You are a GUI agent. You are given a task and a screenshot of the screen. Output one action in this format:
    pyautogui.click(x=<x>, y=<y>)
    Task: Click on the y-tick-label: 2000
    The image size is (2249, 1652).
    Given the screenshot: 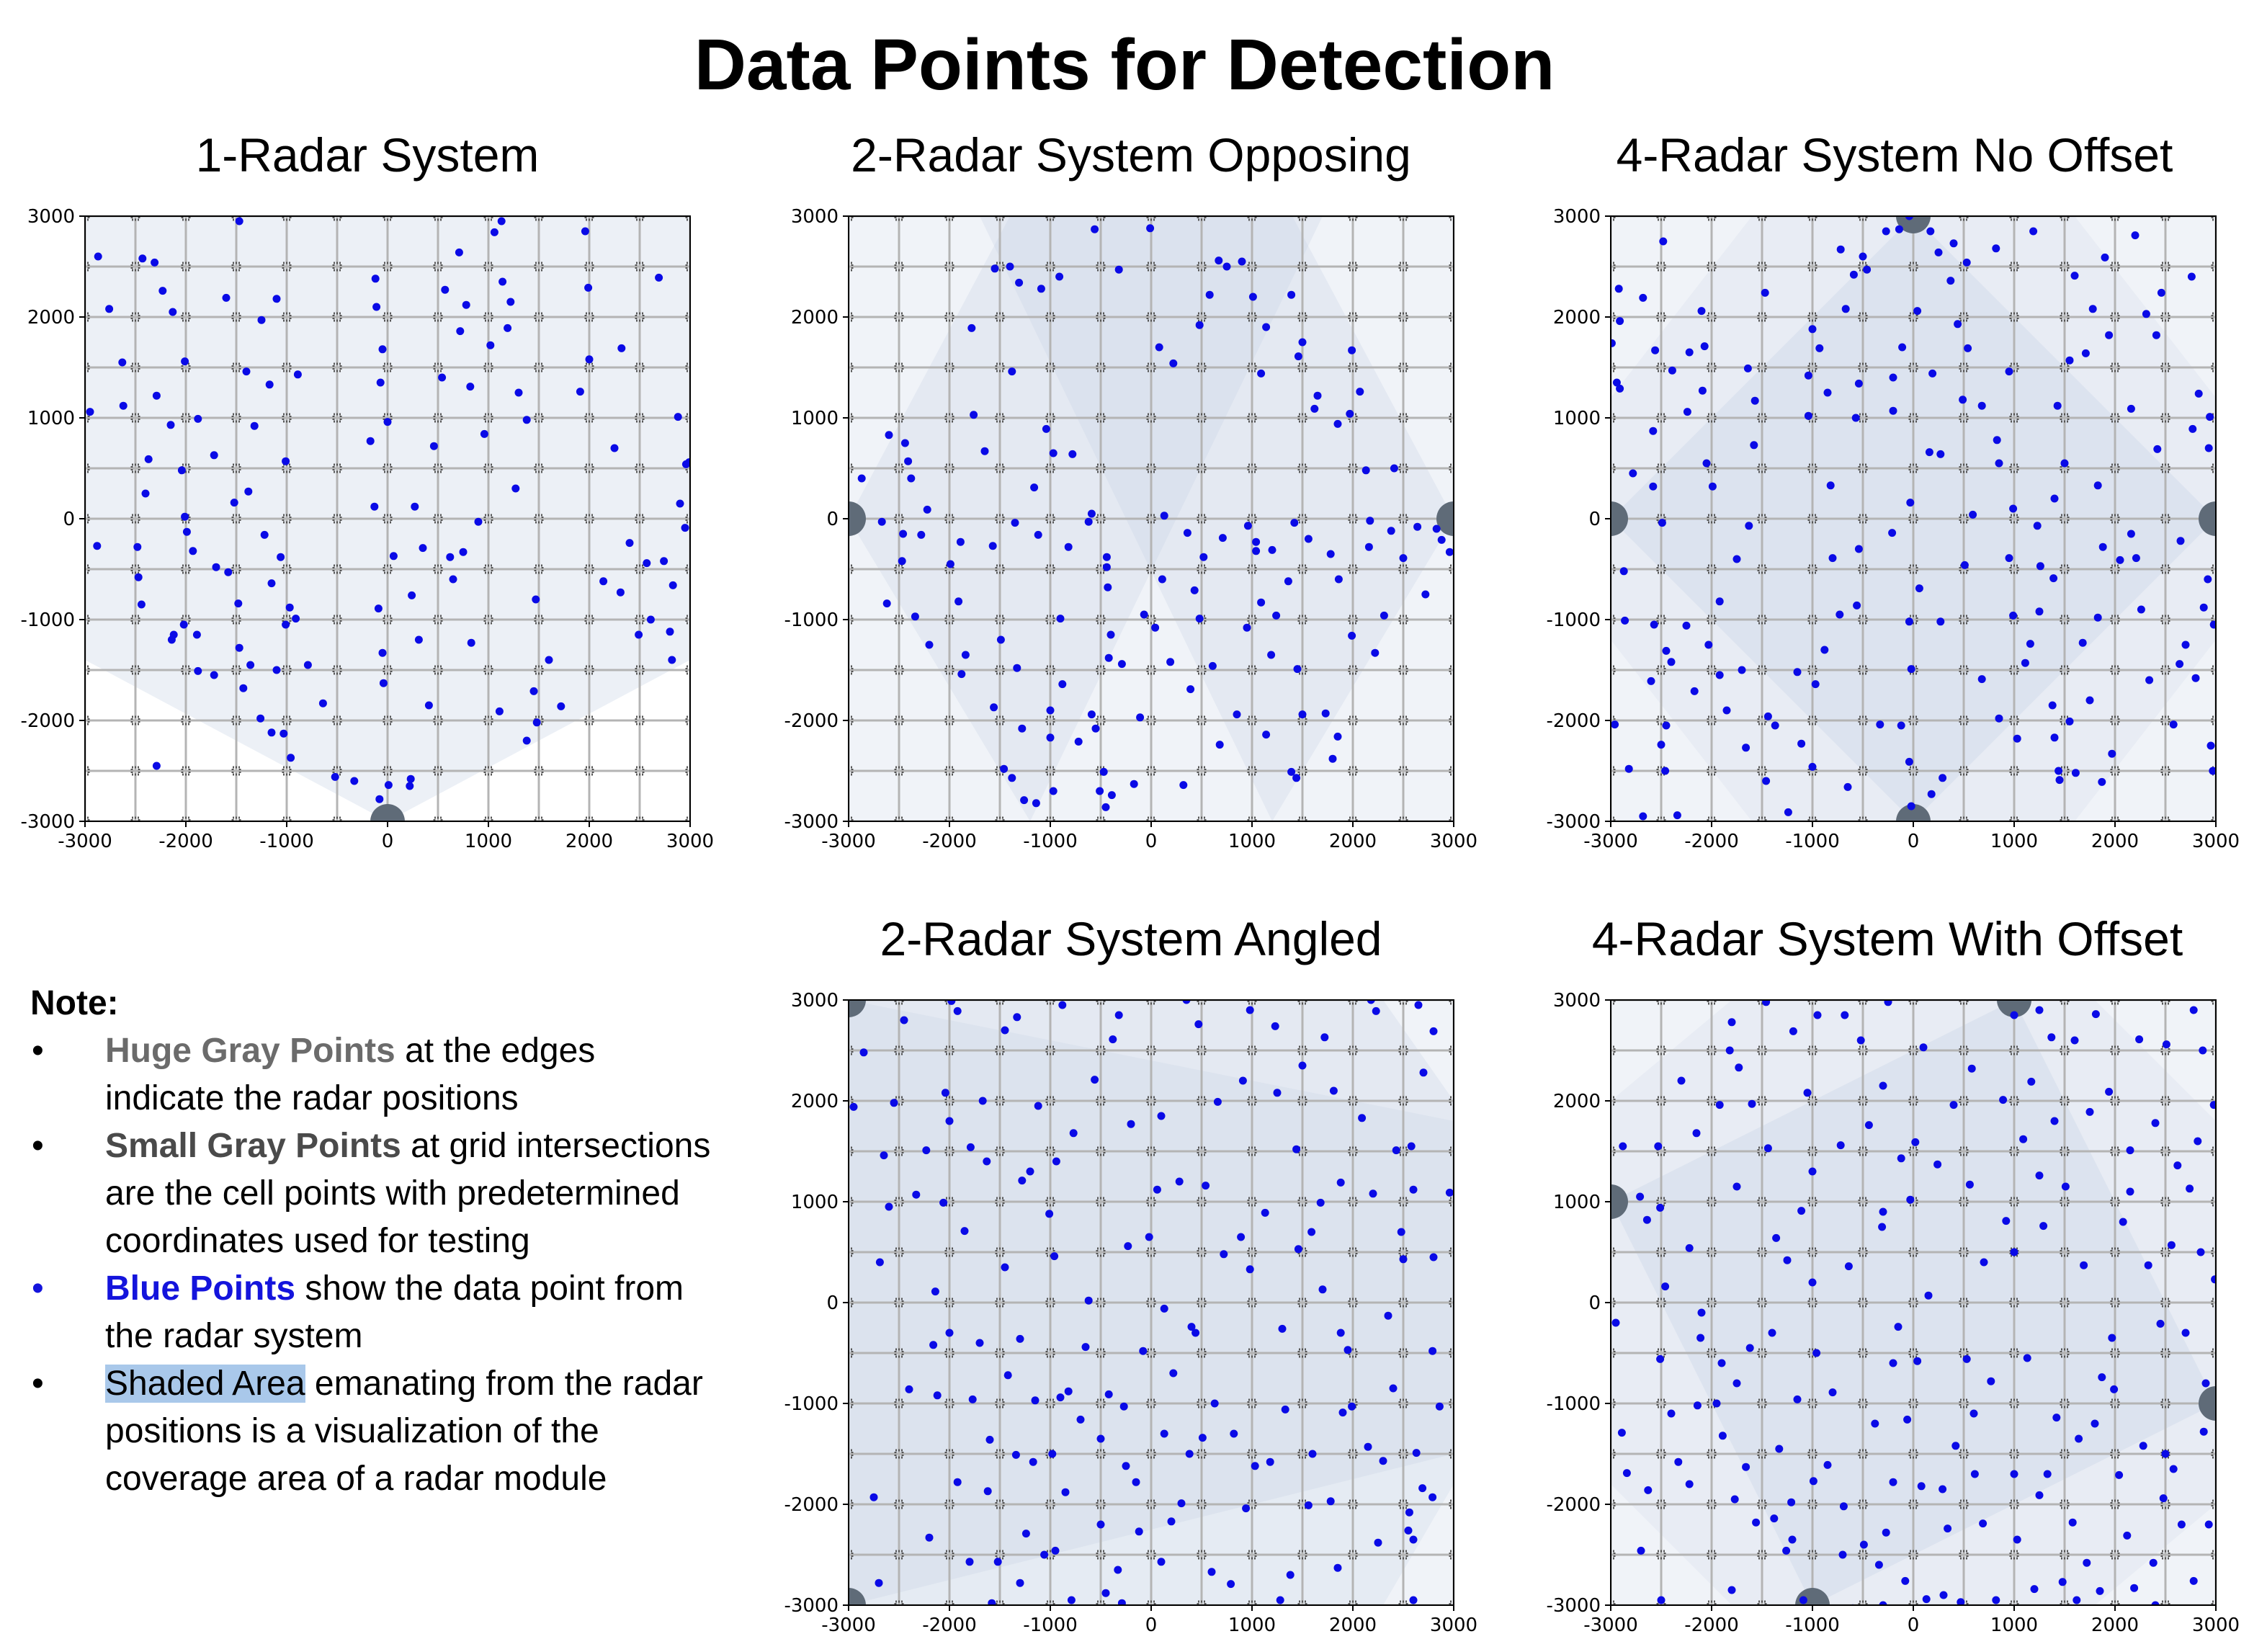 What is the action you would take?
    pyautogui.click(x=1577, y=318)
    